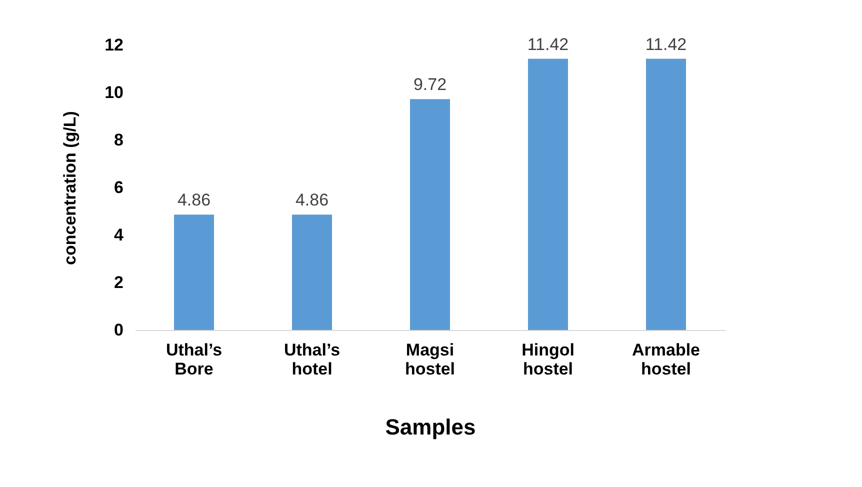  Describe the element at coordinates (119, 235) in the screenshot. I see `y-tick-label: 4` at that location.